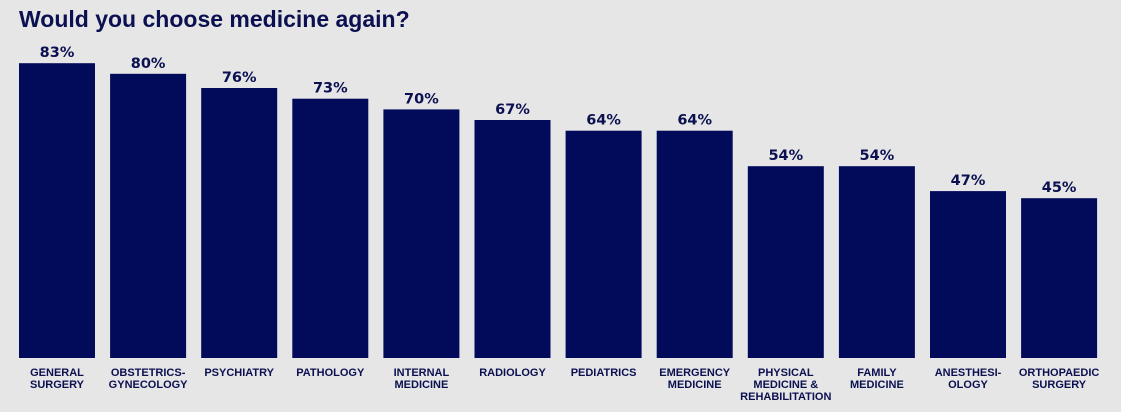  What do you see at coordinates (330, 373) in the screenshot?
I see `category-label-3: PATHOLOGY` at bounding box center [330, 373].